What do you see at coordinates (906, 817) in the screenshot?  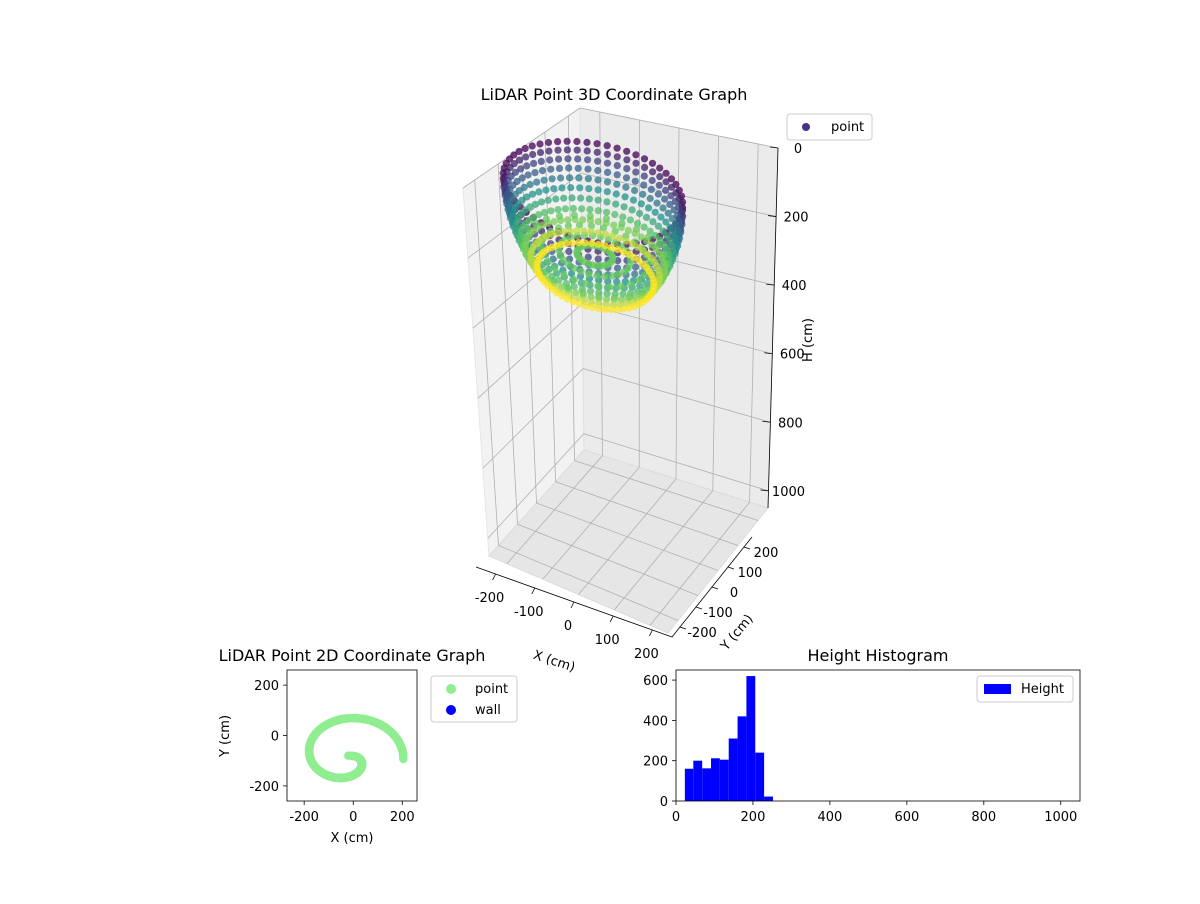 I see `x-tick-label-hist: 600` at bounding box center [906, 817].